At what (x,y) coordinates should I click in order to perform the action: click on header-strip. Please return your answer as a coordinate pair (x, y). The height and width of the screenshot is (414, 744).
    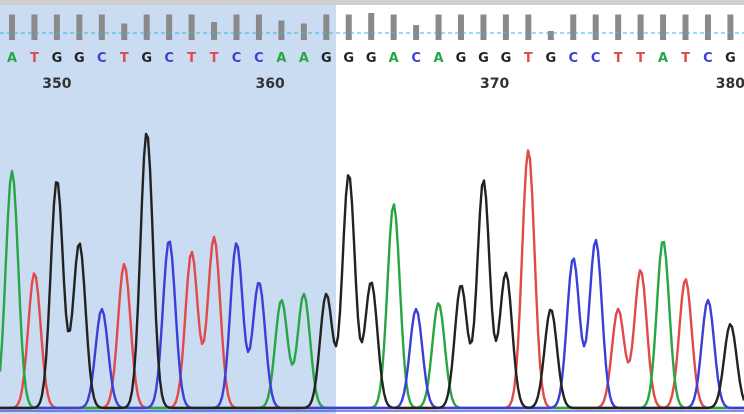
    Looking at the image, I should click on (372, 2).